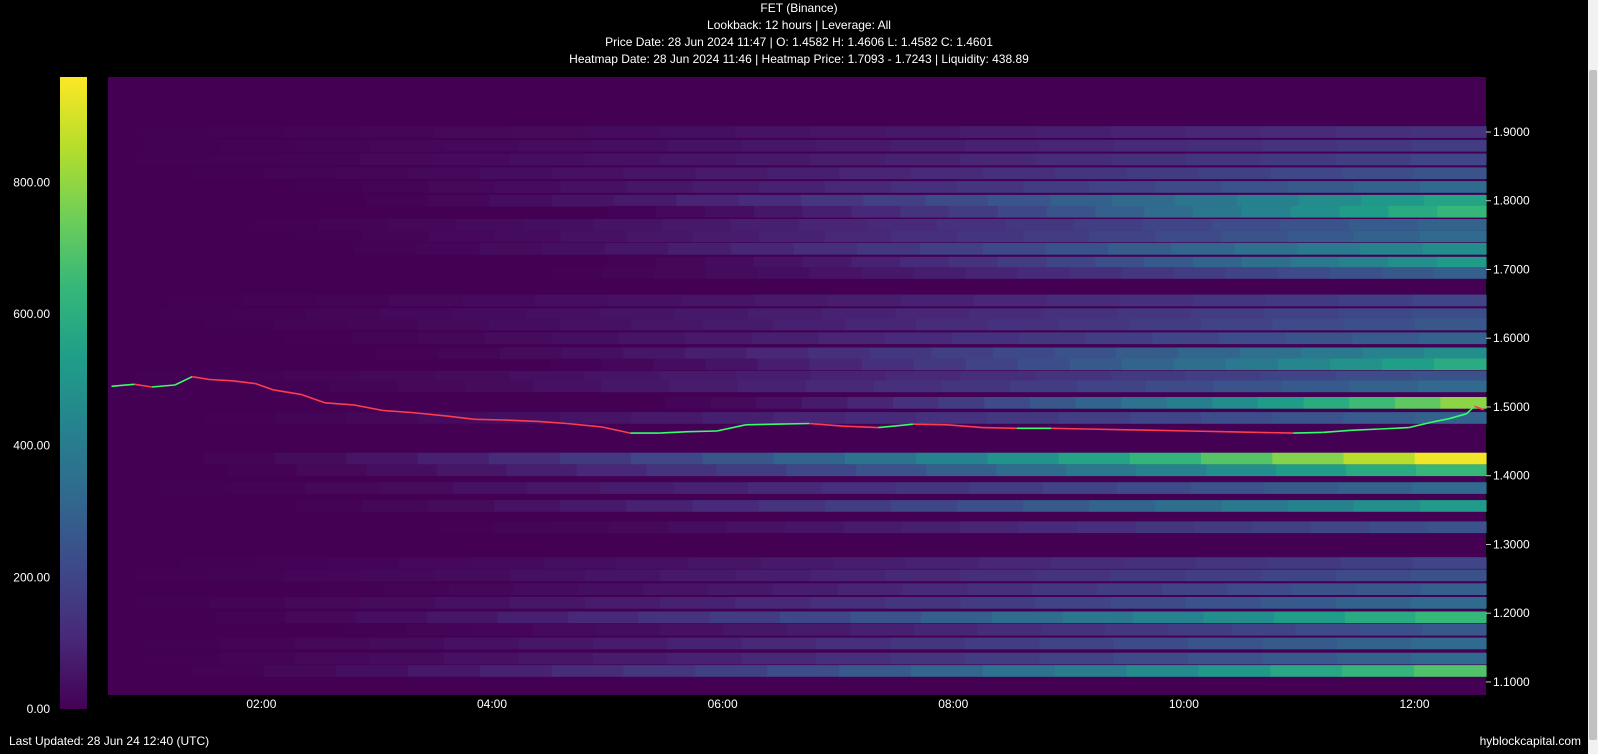 The width and height of the screenshot is (1598, 754). Describe the element at coordinates (73, 393) in the screenshot. I see `colorbar-gradient` at that location.